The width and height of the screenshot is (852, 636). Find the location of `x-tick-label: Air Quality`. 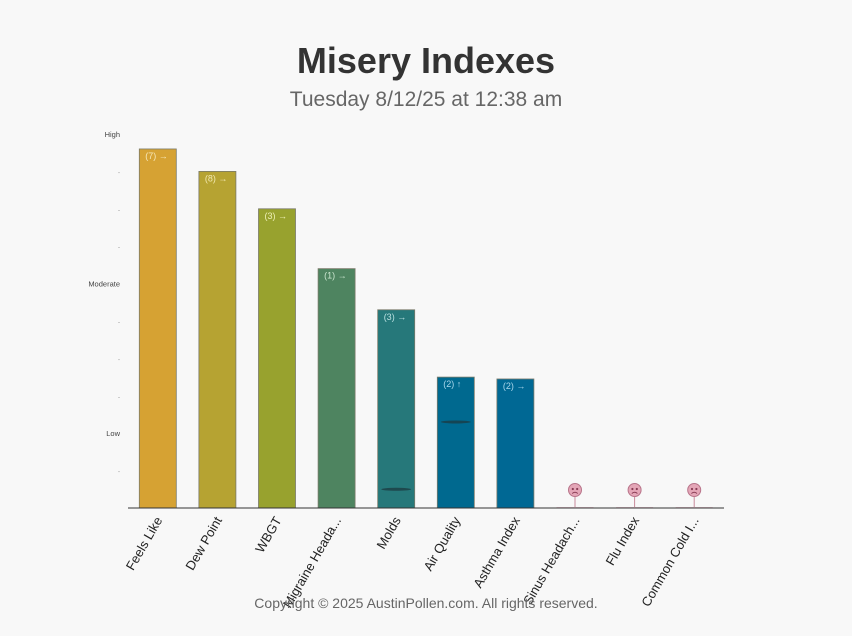

x-tick-label: Air Quality is located at coordinates (441, 544).